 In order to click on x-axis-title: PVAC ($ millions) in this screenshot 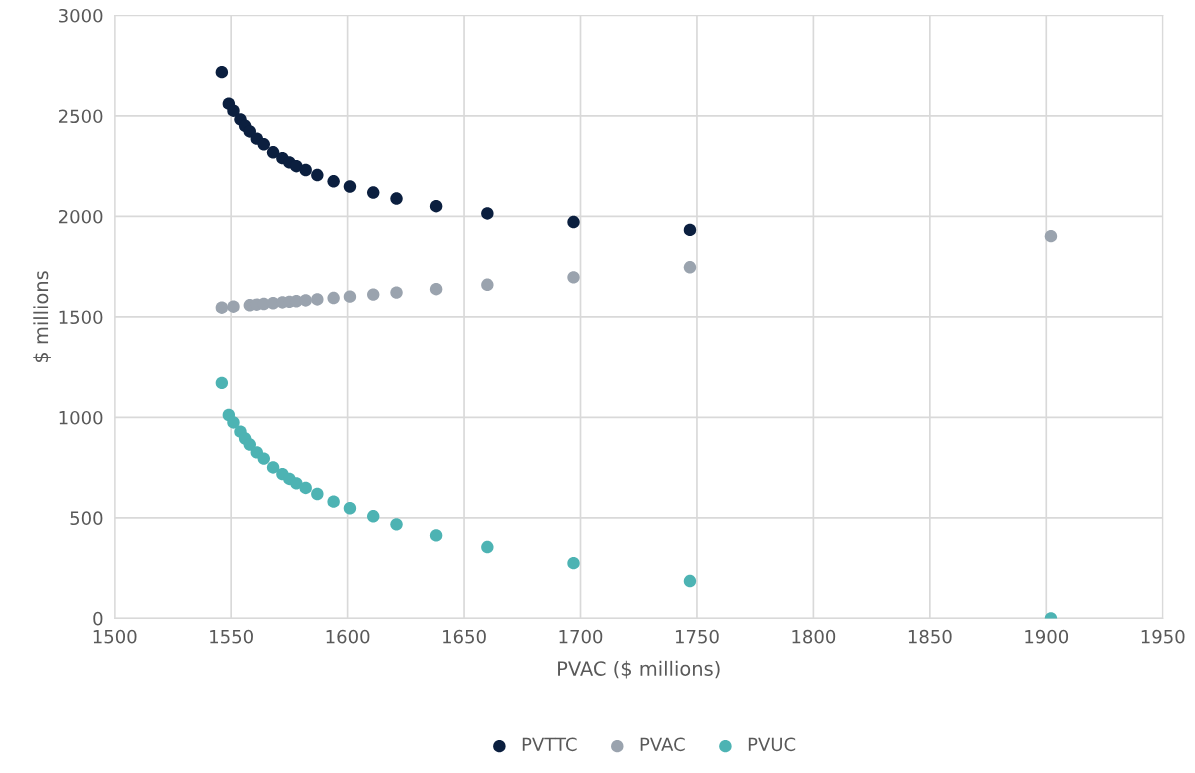, I will do `click(639, 669)`.